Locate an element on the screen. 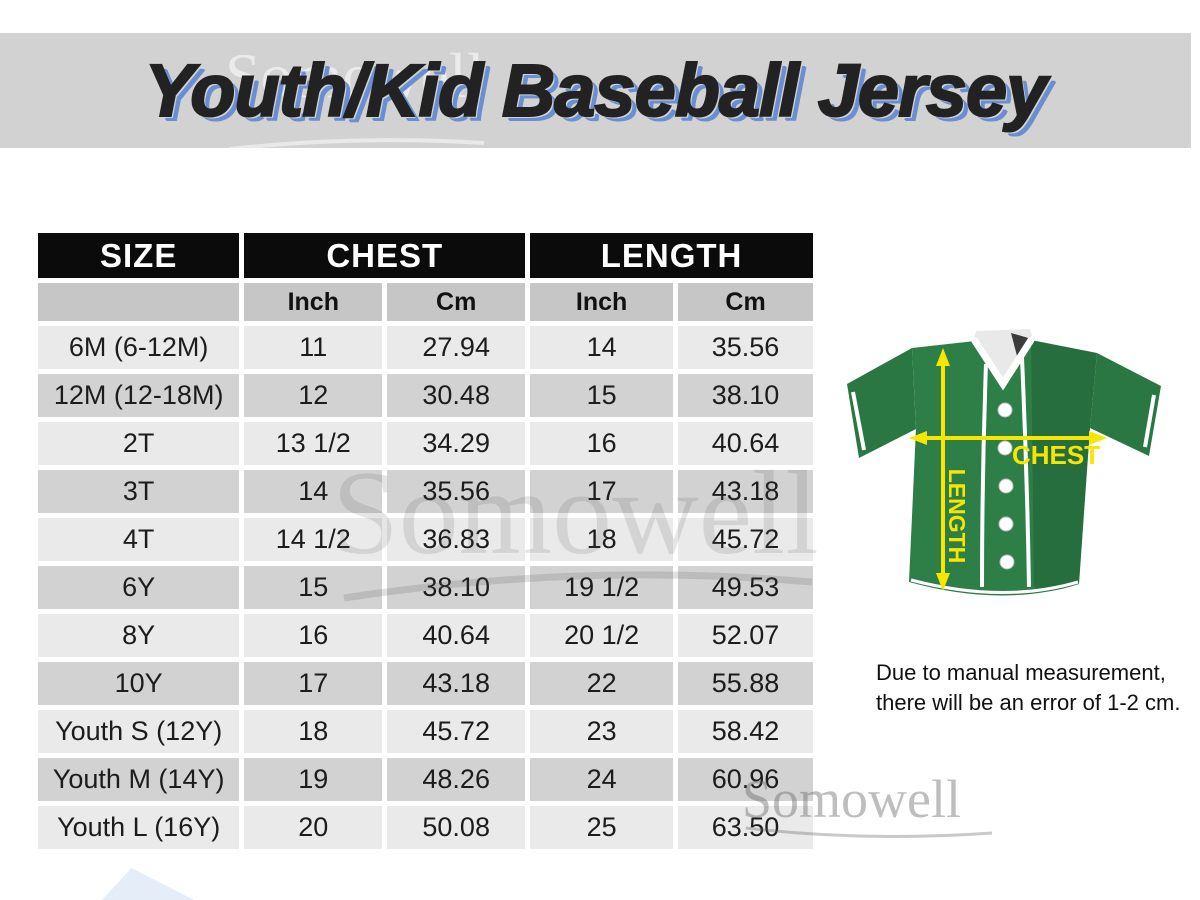 The height and width of the screenshot is (900, 1200). length-arrowhead-bottom is located at coordinates (943, 582).